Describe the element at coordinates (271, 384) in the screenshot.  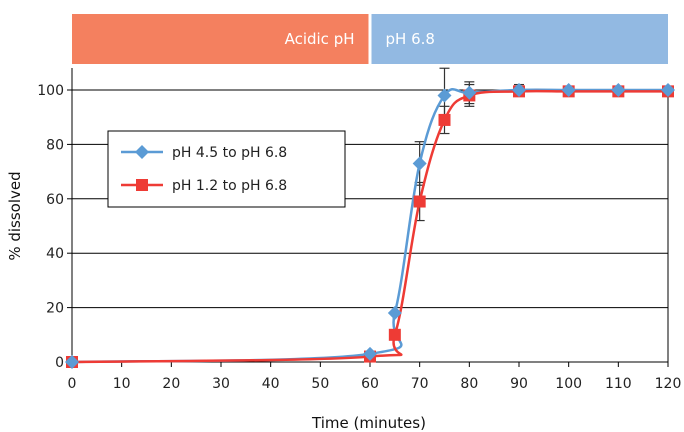
I see `x-tick-label: 40` at that location.